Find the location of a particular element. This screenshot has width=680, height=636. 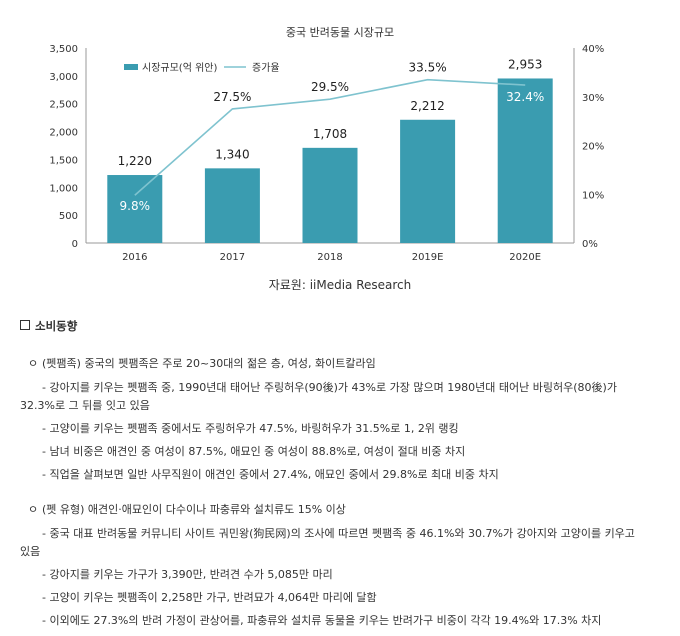

group-heading: ㅇ (펫 유형) 애견인·애묘인이 다수이나 파충류와 설치류도 15% 이상 is located at coordinates (344, 510).